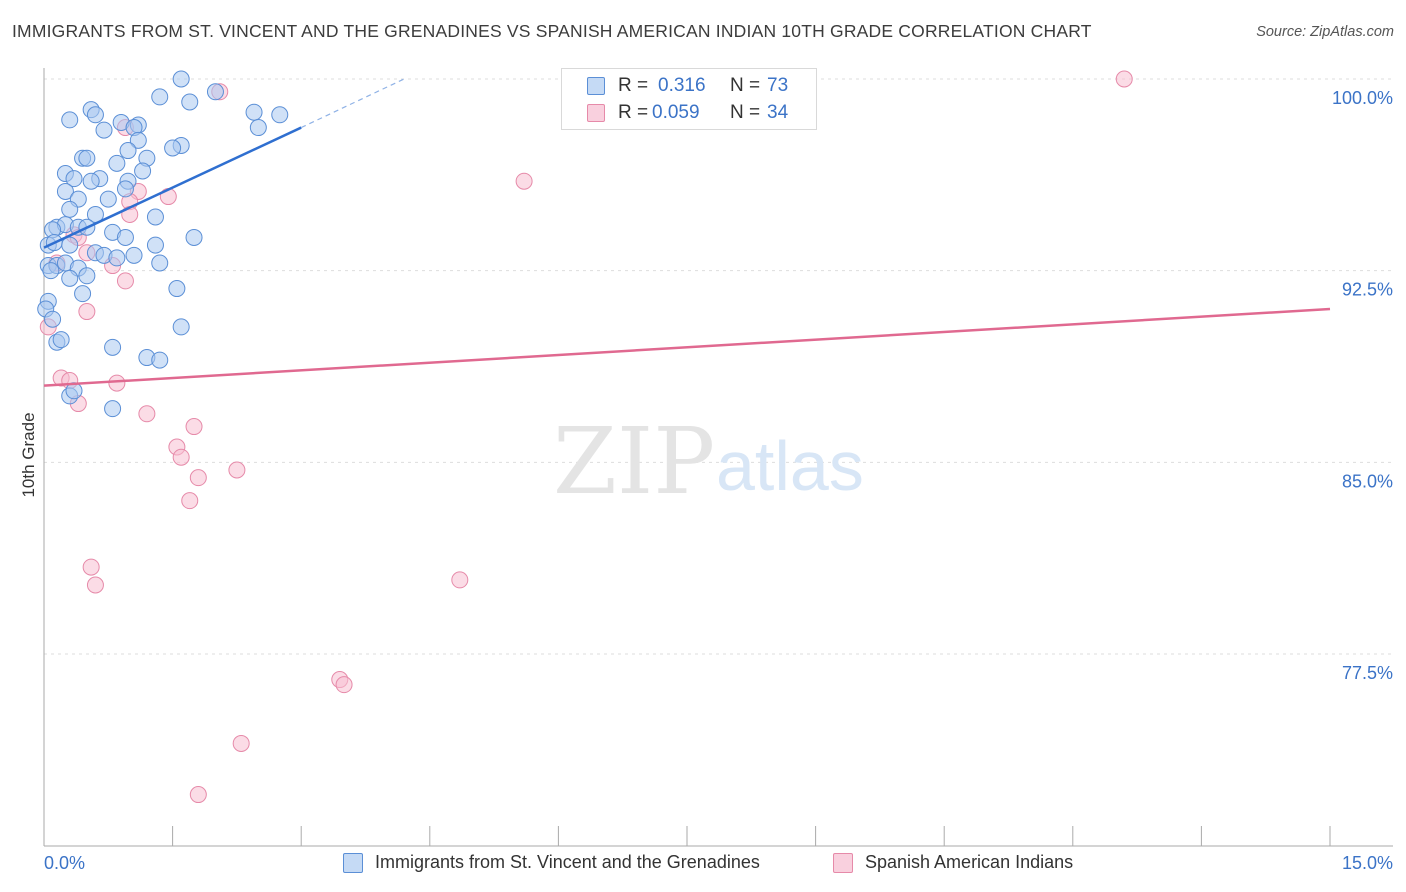 Image resolution: width=1406 pixels, height=892 pixels. I want to click on y-tick-label: 100.0%, so click(1362, 98).